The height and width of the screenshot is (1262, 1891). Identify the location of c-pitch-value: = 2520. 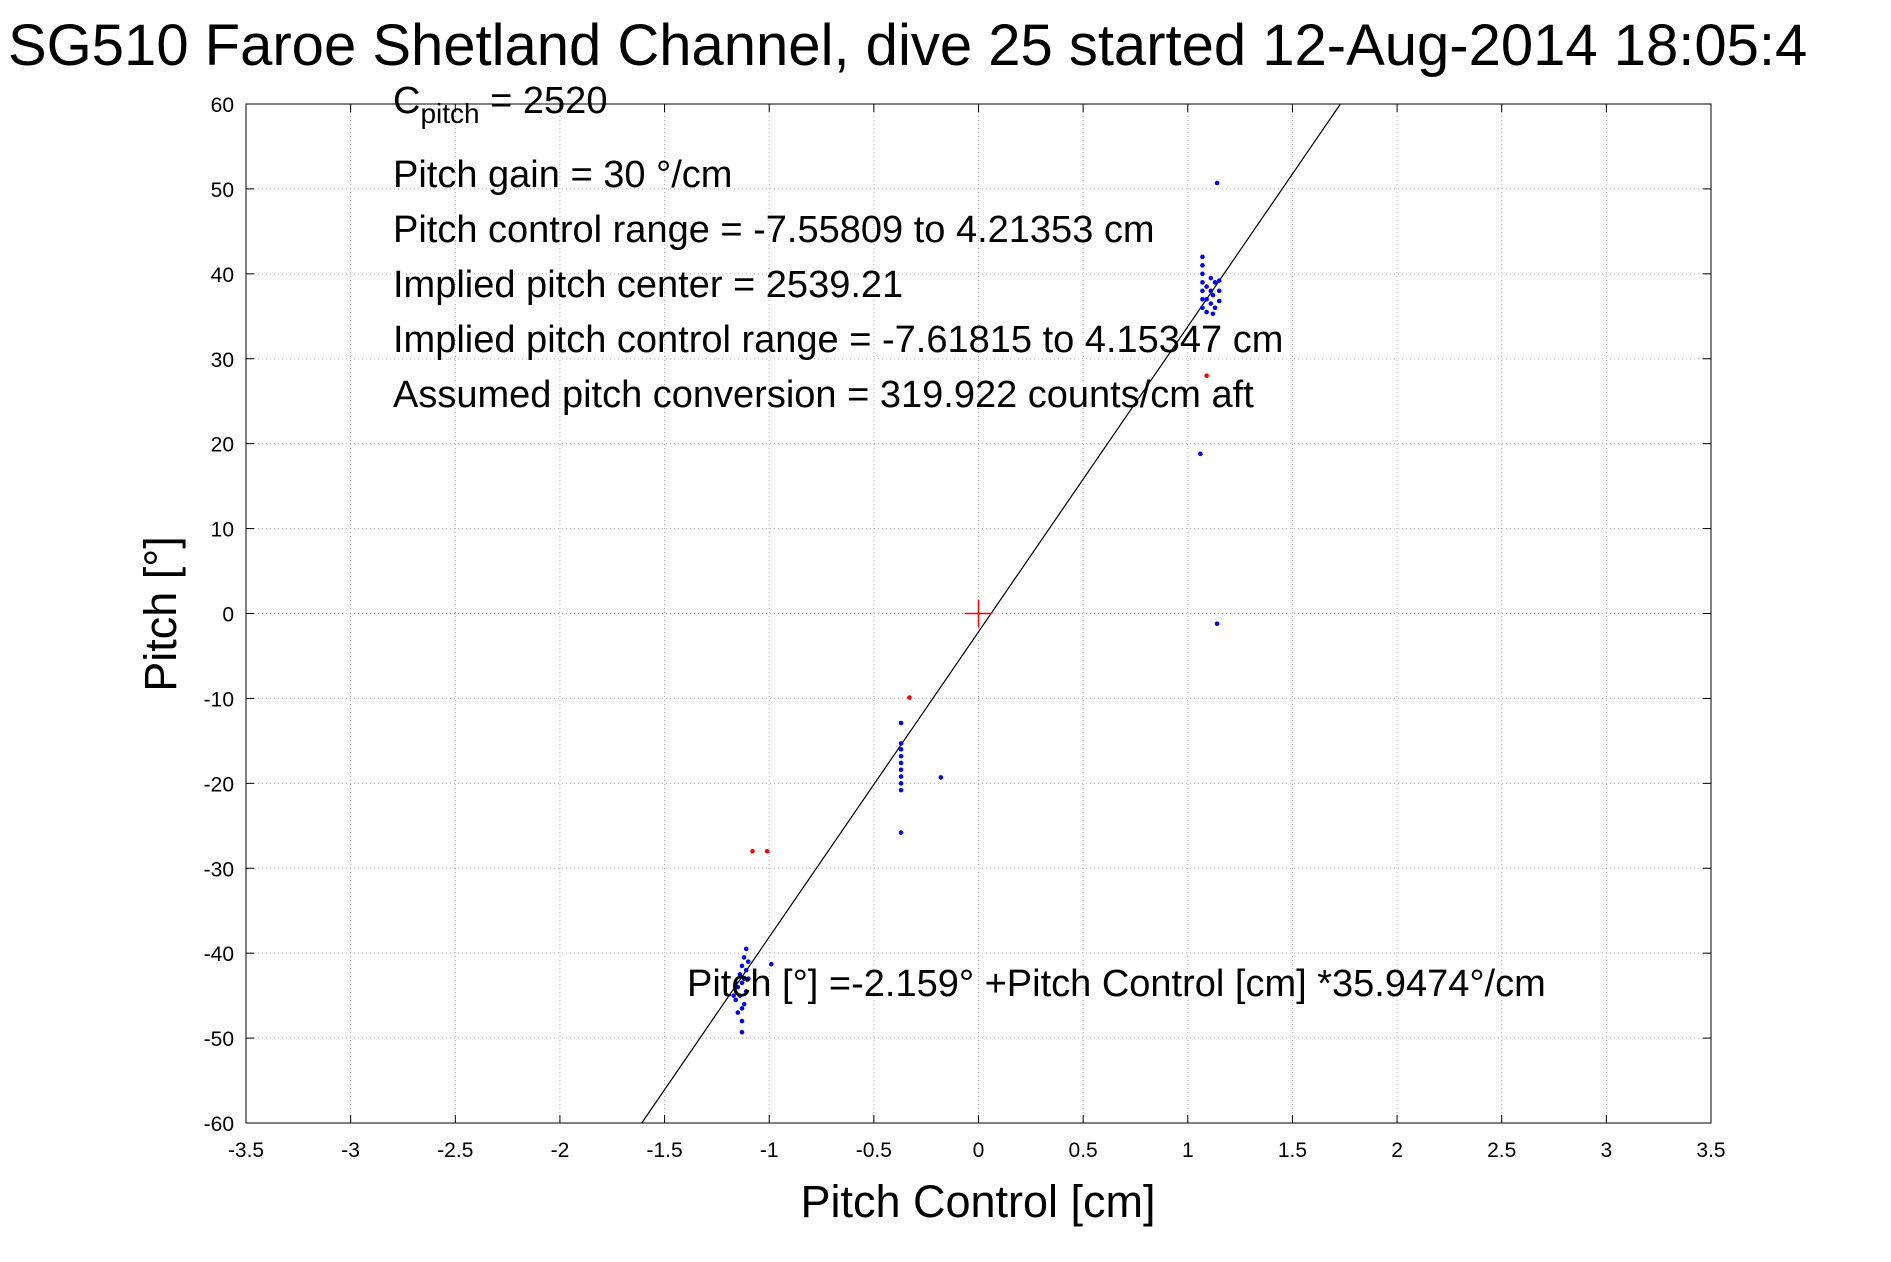
(543, 101).